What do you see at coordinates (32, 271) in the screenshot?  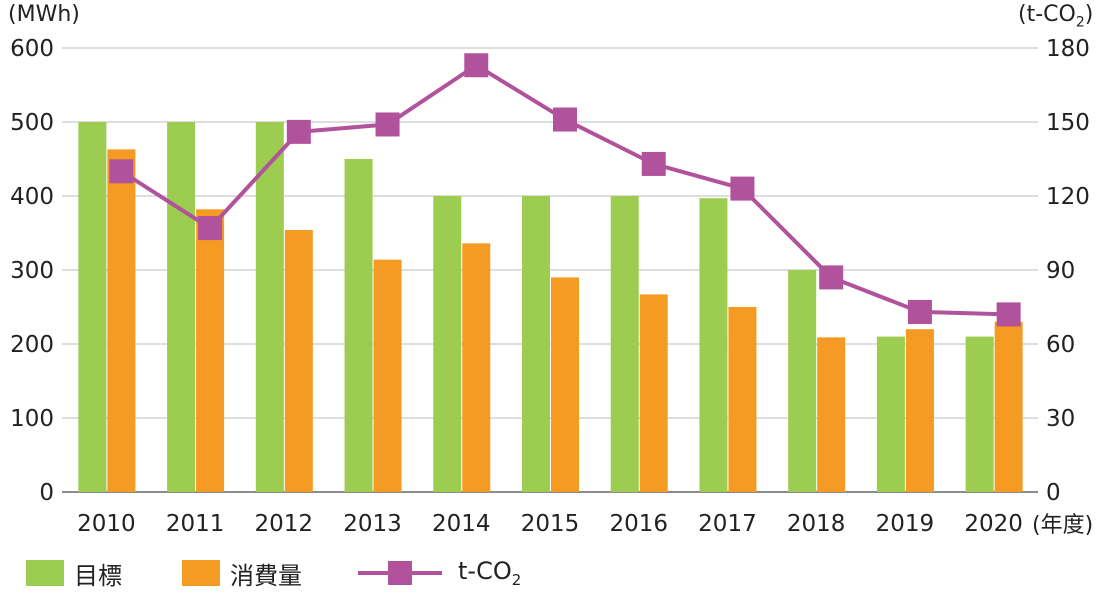 I see `y-left-tick-label: 300` at bounding box center [32, 271].